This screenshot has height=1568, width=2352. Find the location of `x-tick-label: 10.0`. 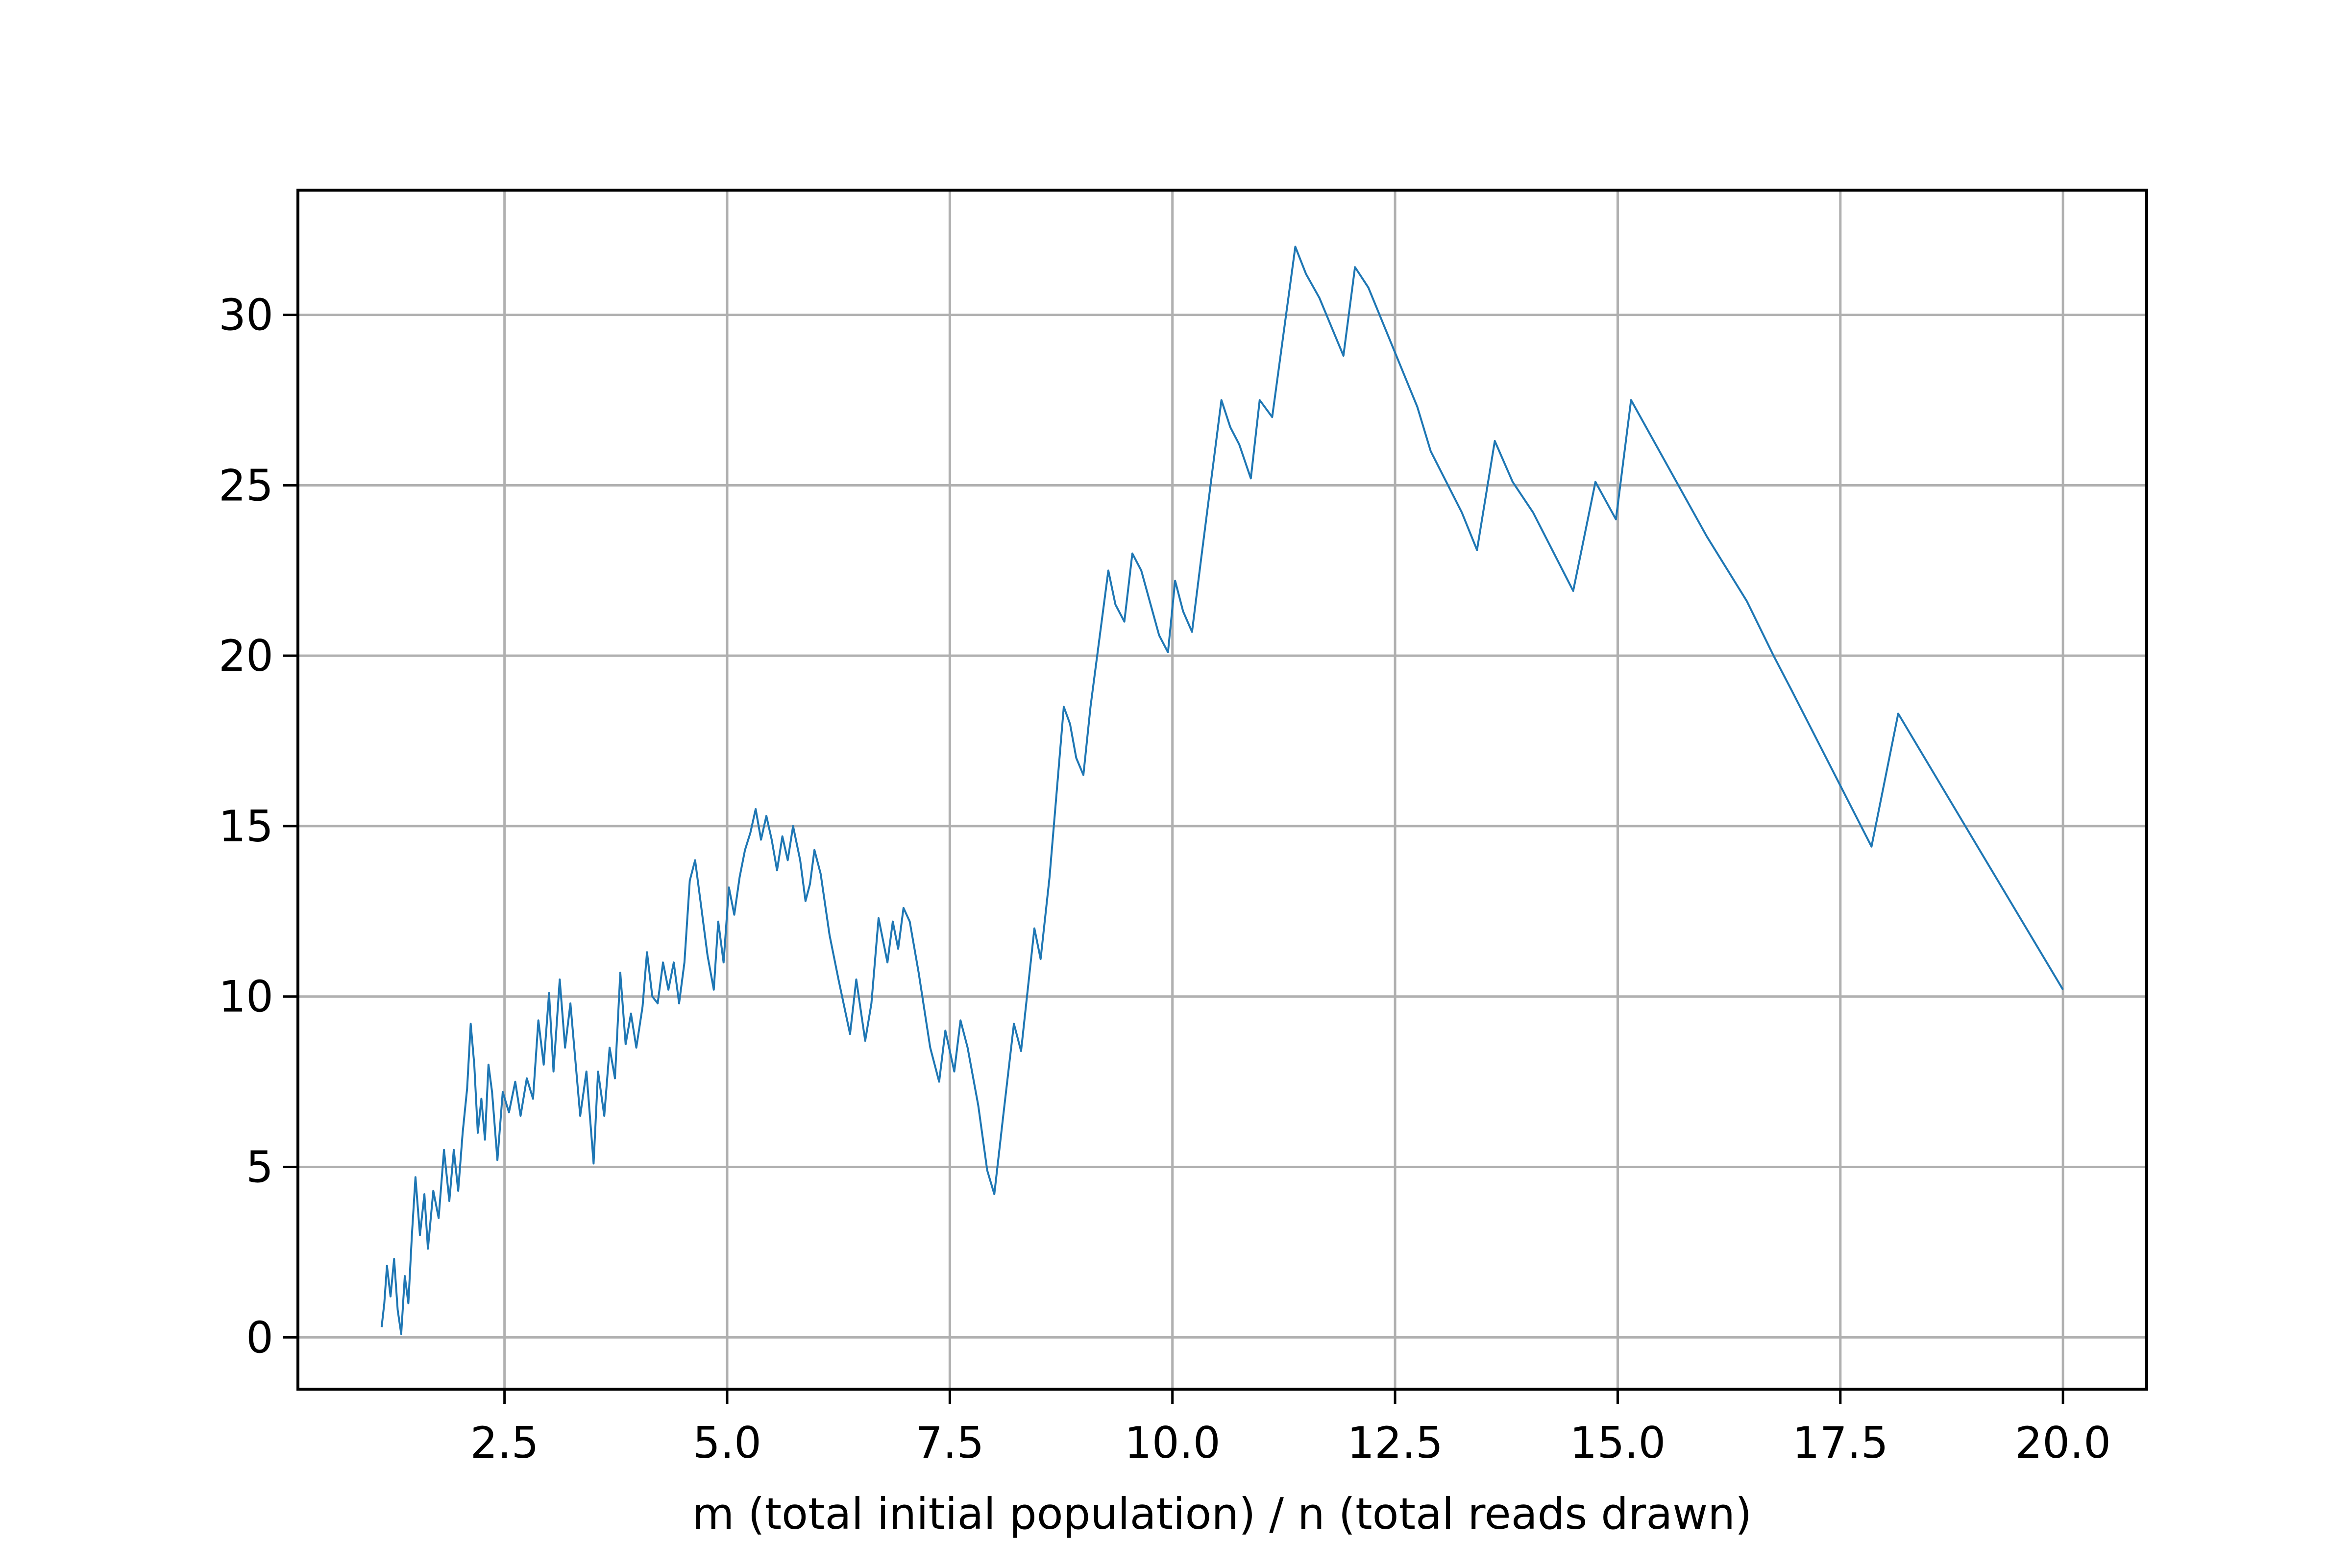

x-tick-label: 10.0 is located at coordinates (1173, 1443).